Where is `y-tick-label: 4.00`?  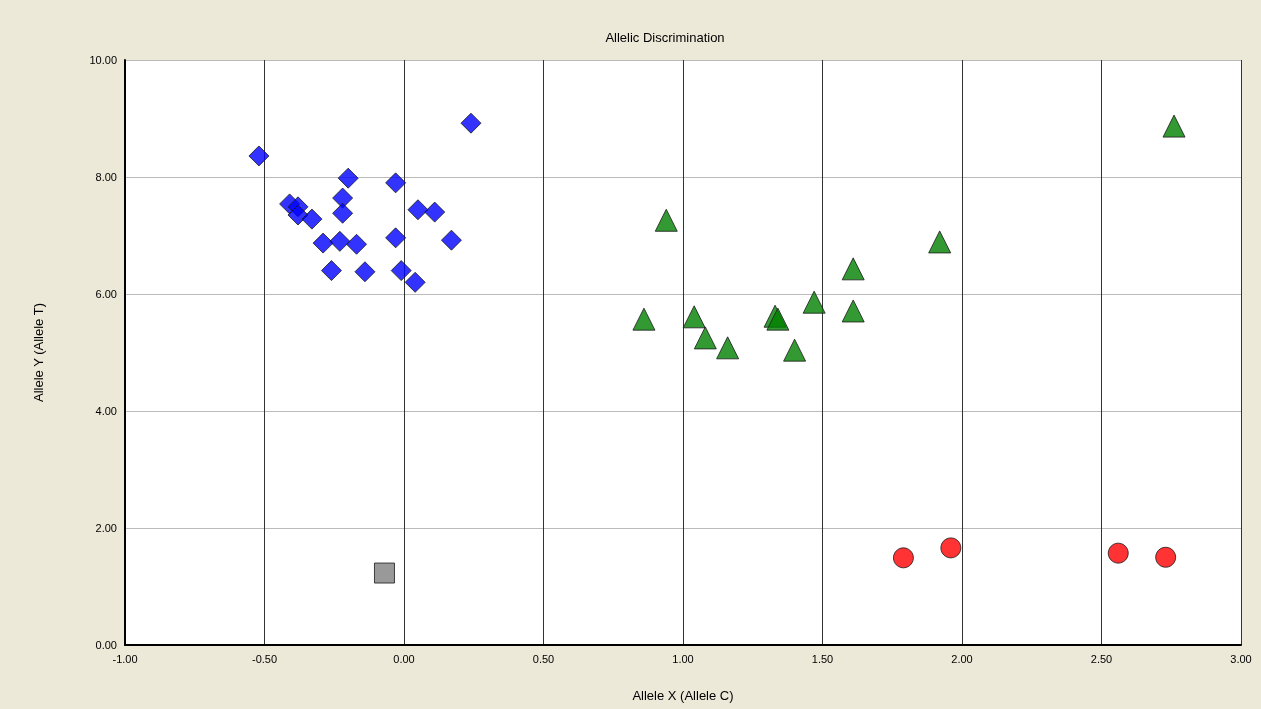 y-tick-label: 4.00 is located at coordinates (106, 411).